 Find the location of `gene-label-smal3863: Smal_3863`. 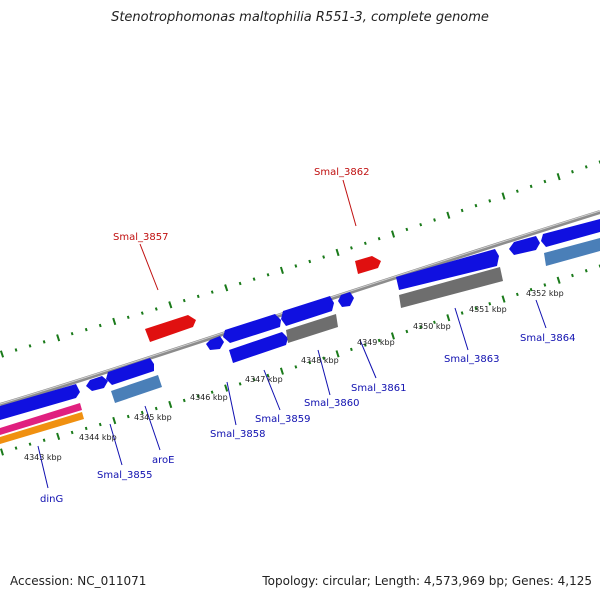

gene-label-smal3863: Smal_3863 is located at coordinates (471, 359).